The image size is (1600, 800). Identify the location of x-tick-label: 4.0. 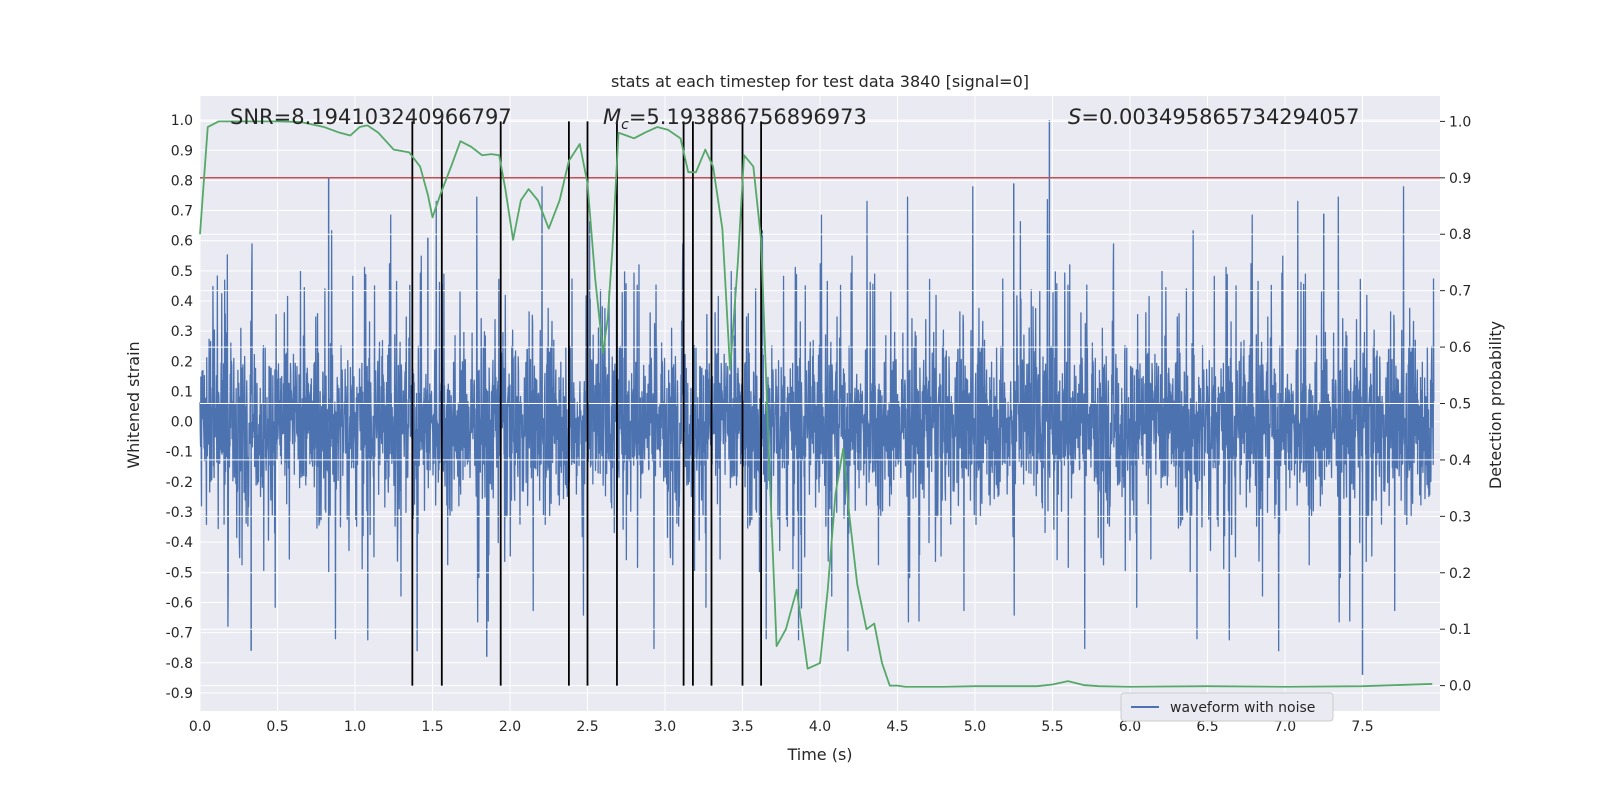
(820, 727).